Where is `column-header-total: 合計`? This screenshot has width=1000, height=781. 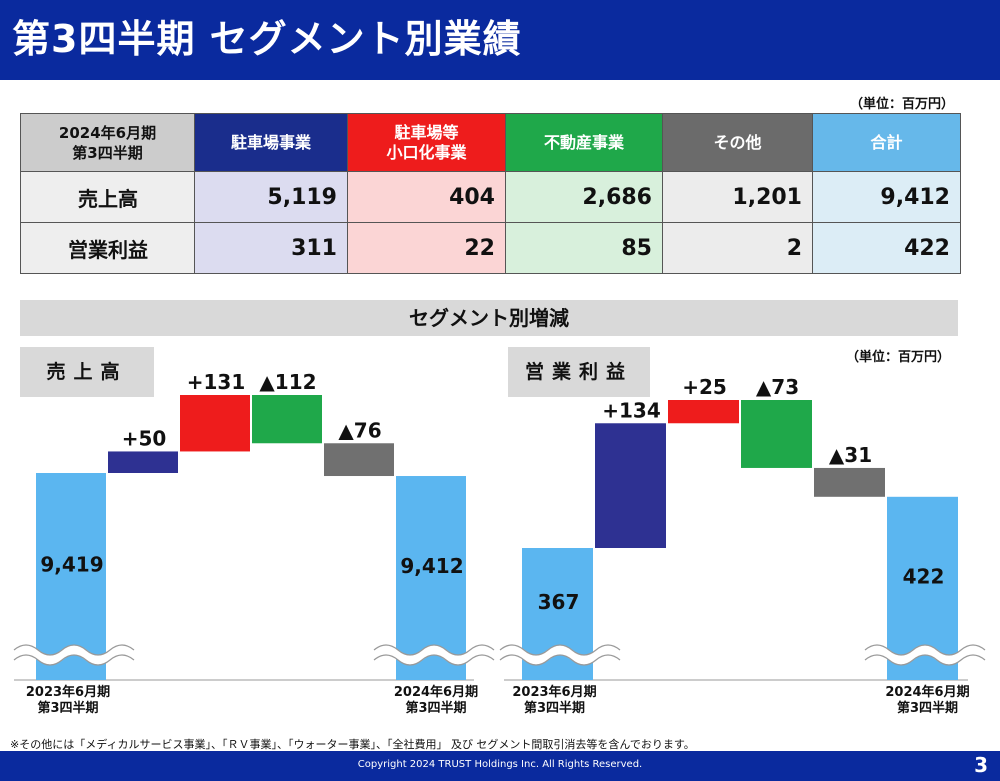
column-header-total: 合計 is located at coordinates (886, 142).